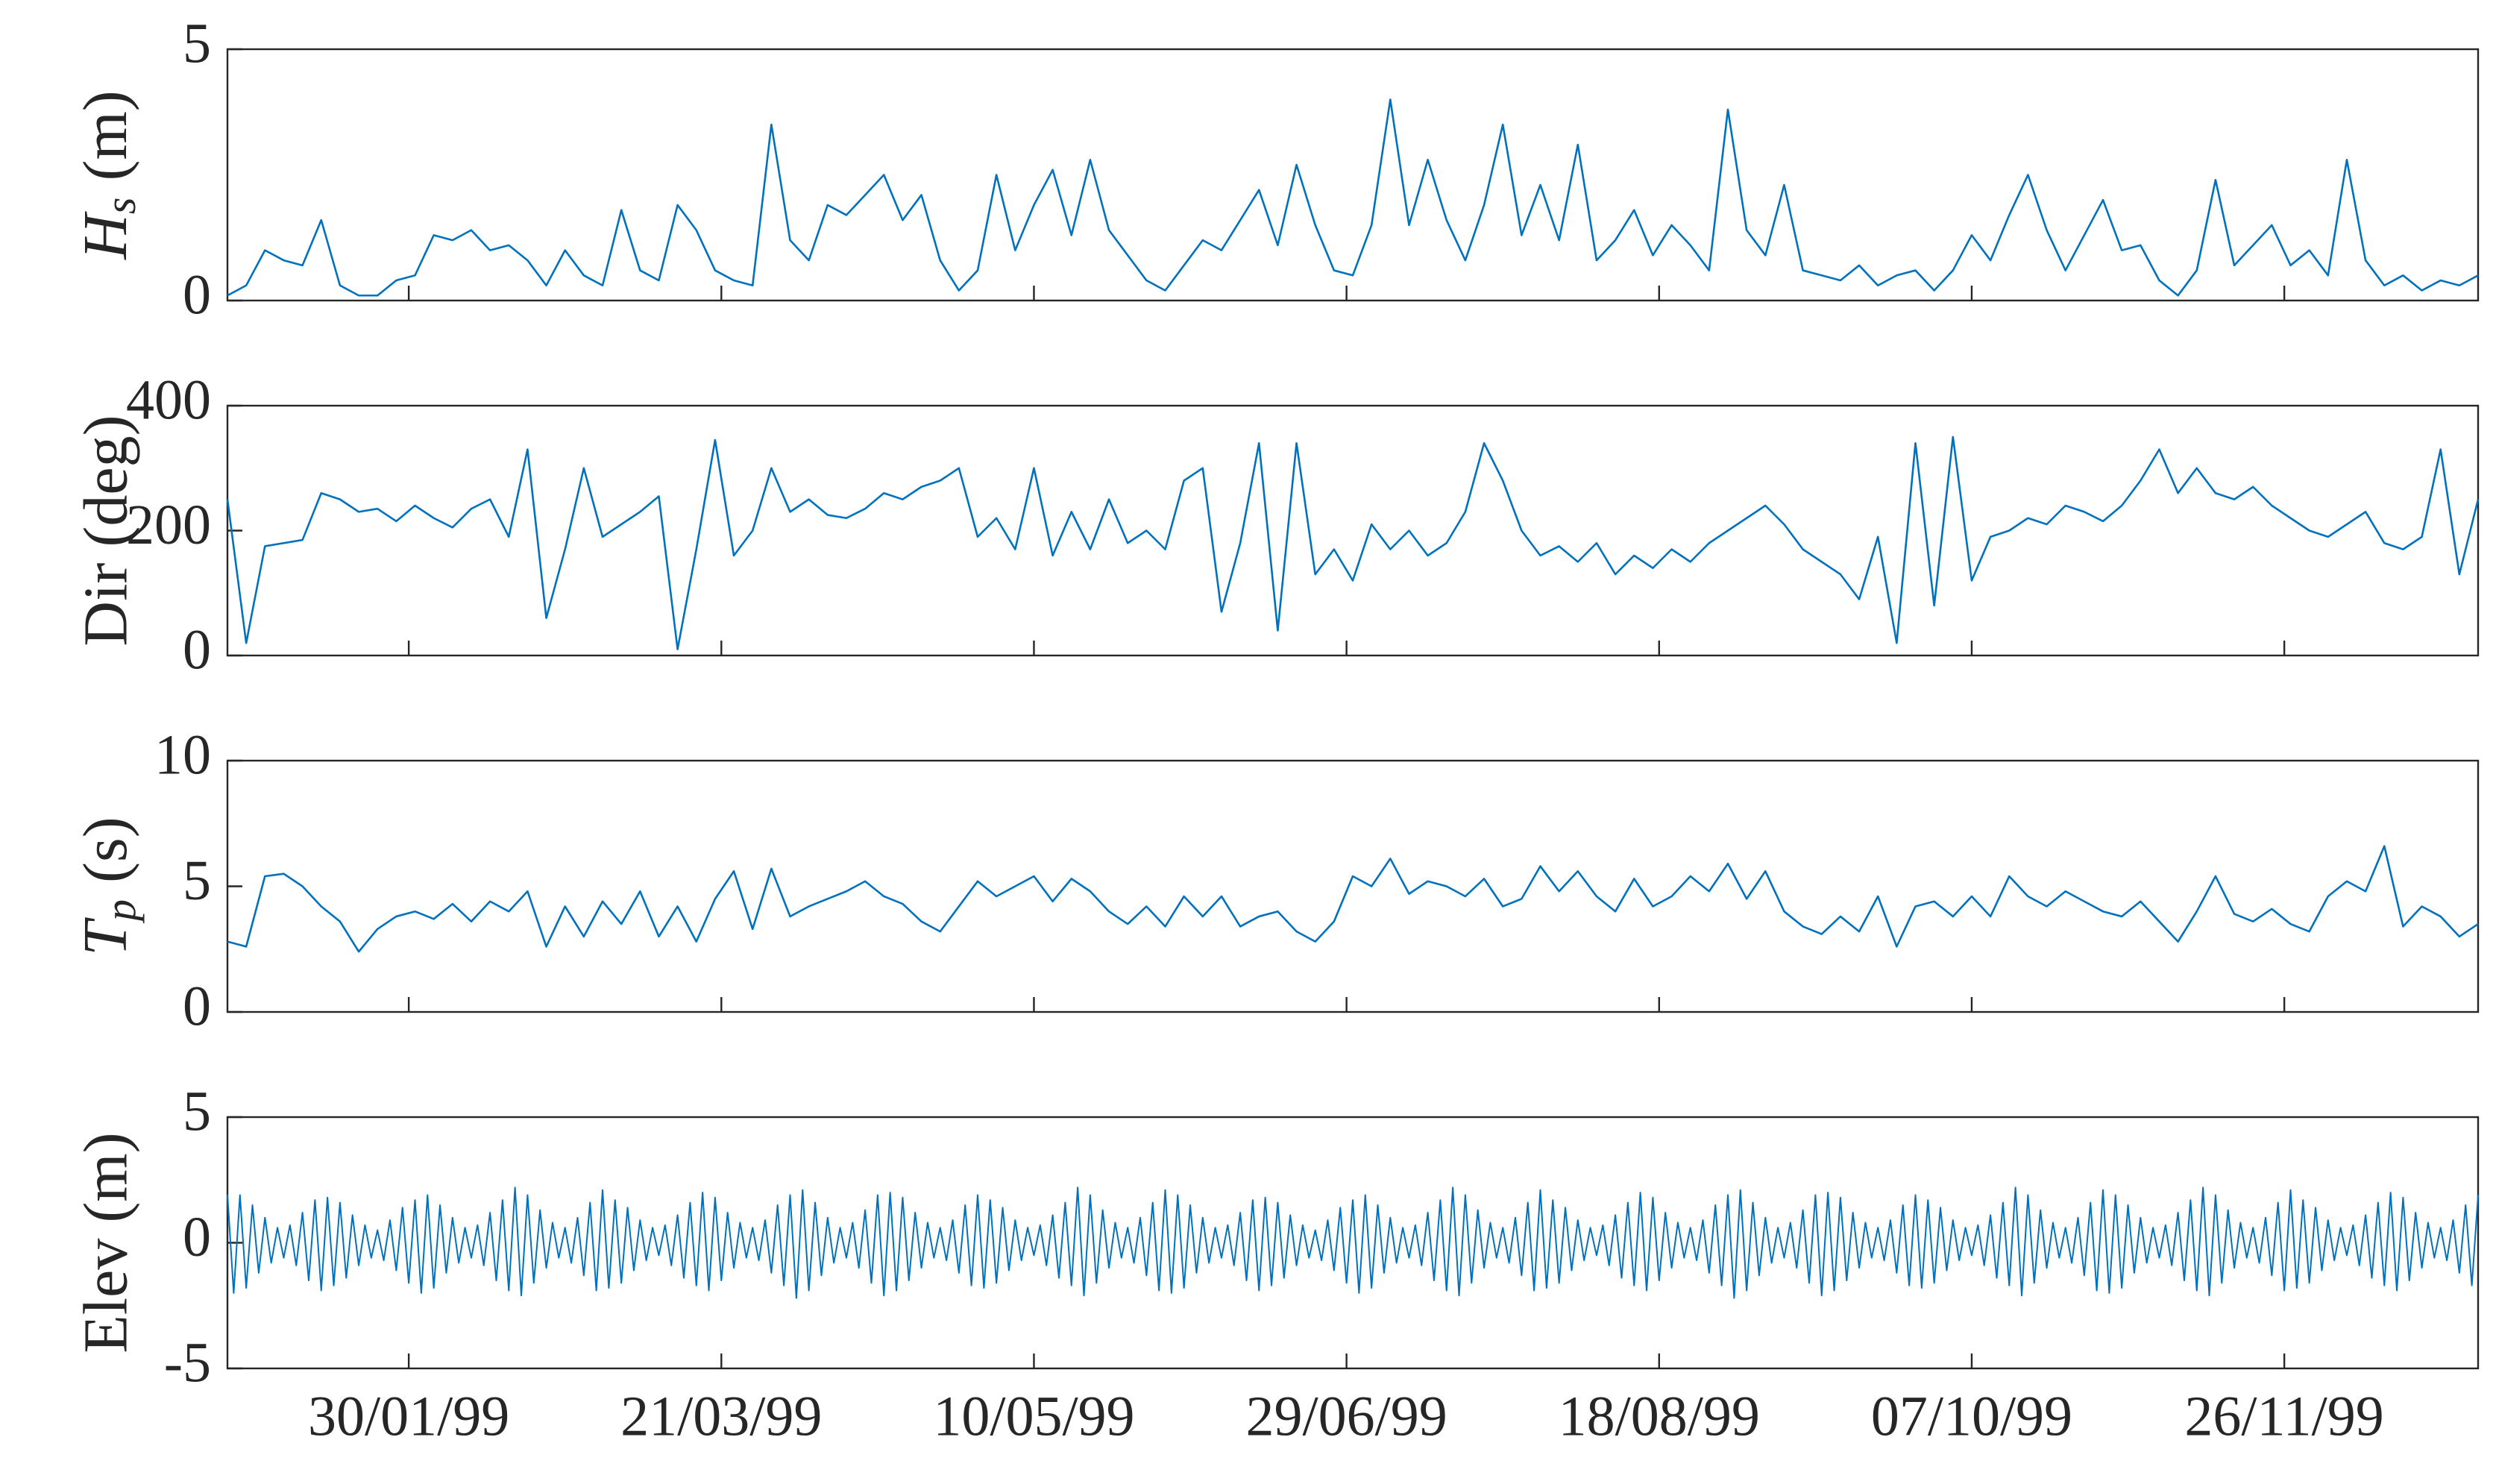 Image resolution: width=2496 pixels, height=1484 pixels. I want to click on x-tick-label: 26/11/99, so click(2283, 1416).